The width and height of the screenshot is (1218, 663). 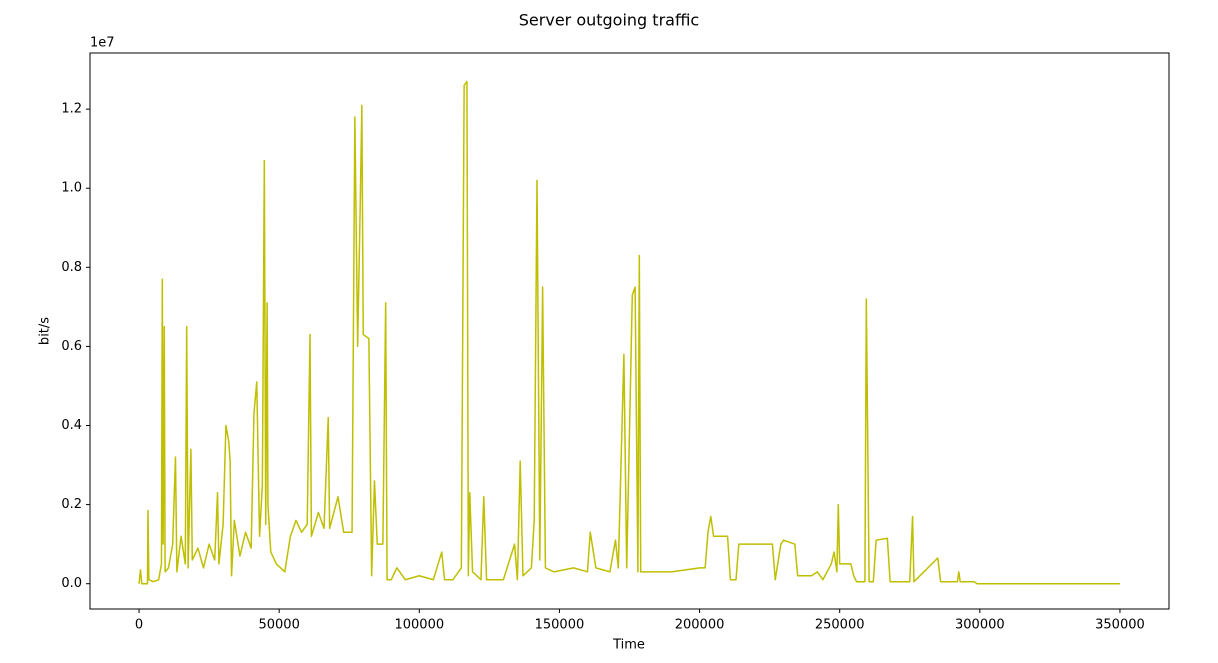 What do you see at coordinates (71, 109) in the screenshot?
I see `y-tick-label: 1.2` at bounding box center [71, 109].